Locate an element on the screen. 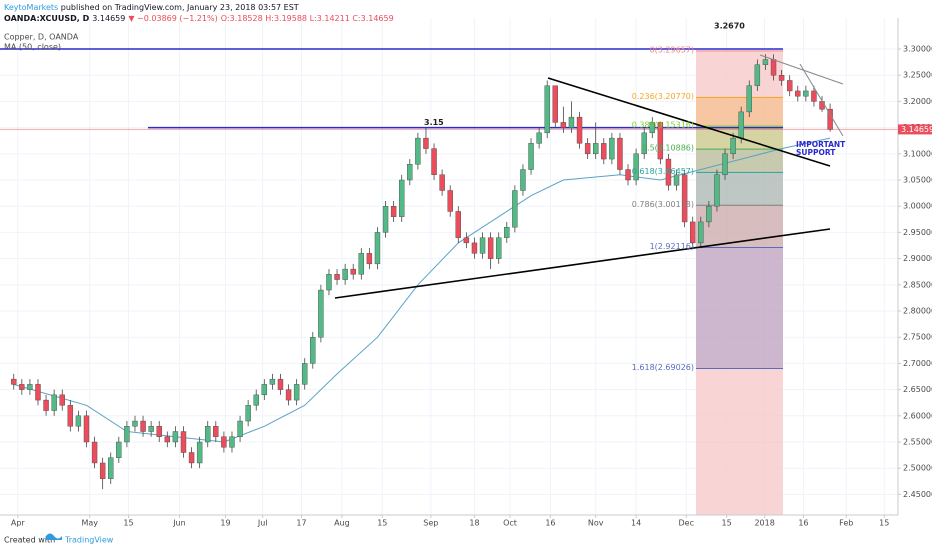 Image resolution: width=932 pixels, height=550 pixels. annotation: IMPORTANT is located at coordinates (821, 144).